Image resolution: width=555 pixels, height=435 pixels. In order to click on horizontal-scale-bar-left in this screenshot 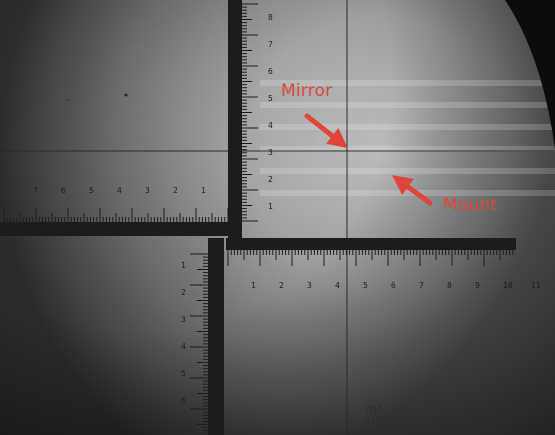, I will do `click(115, 229)`.